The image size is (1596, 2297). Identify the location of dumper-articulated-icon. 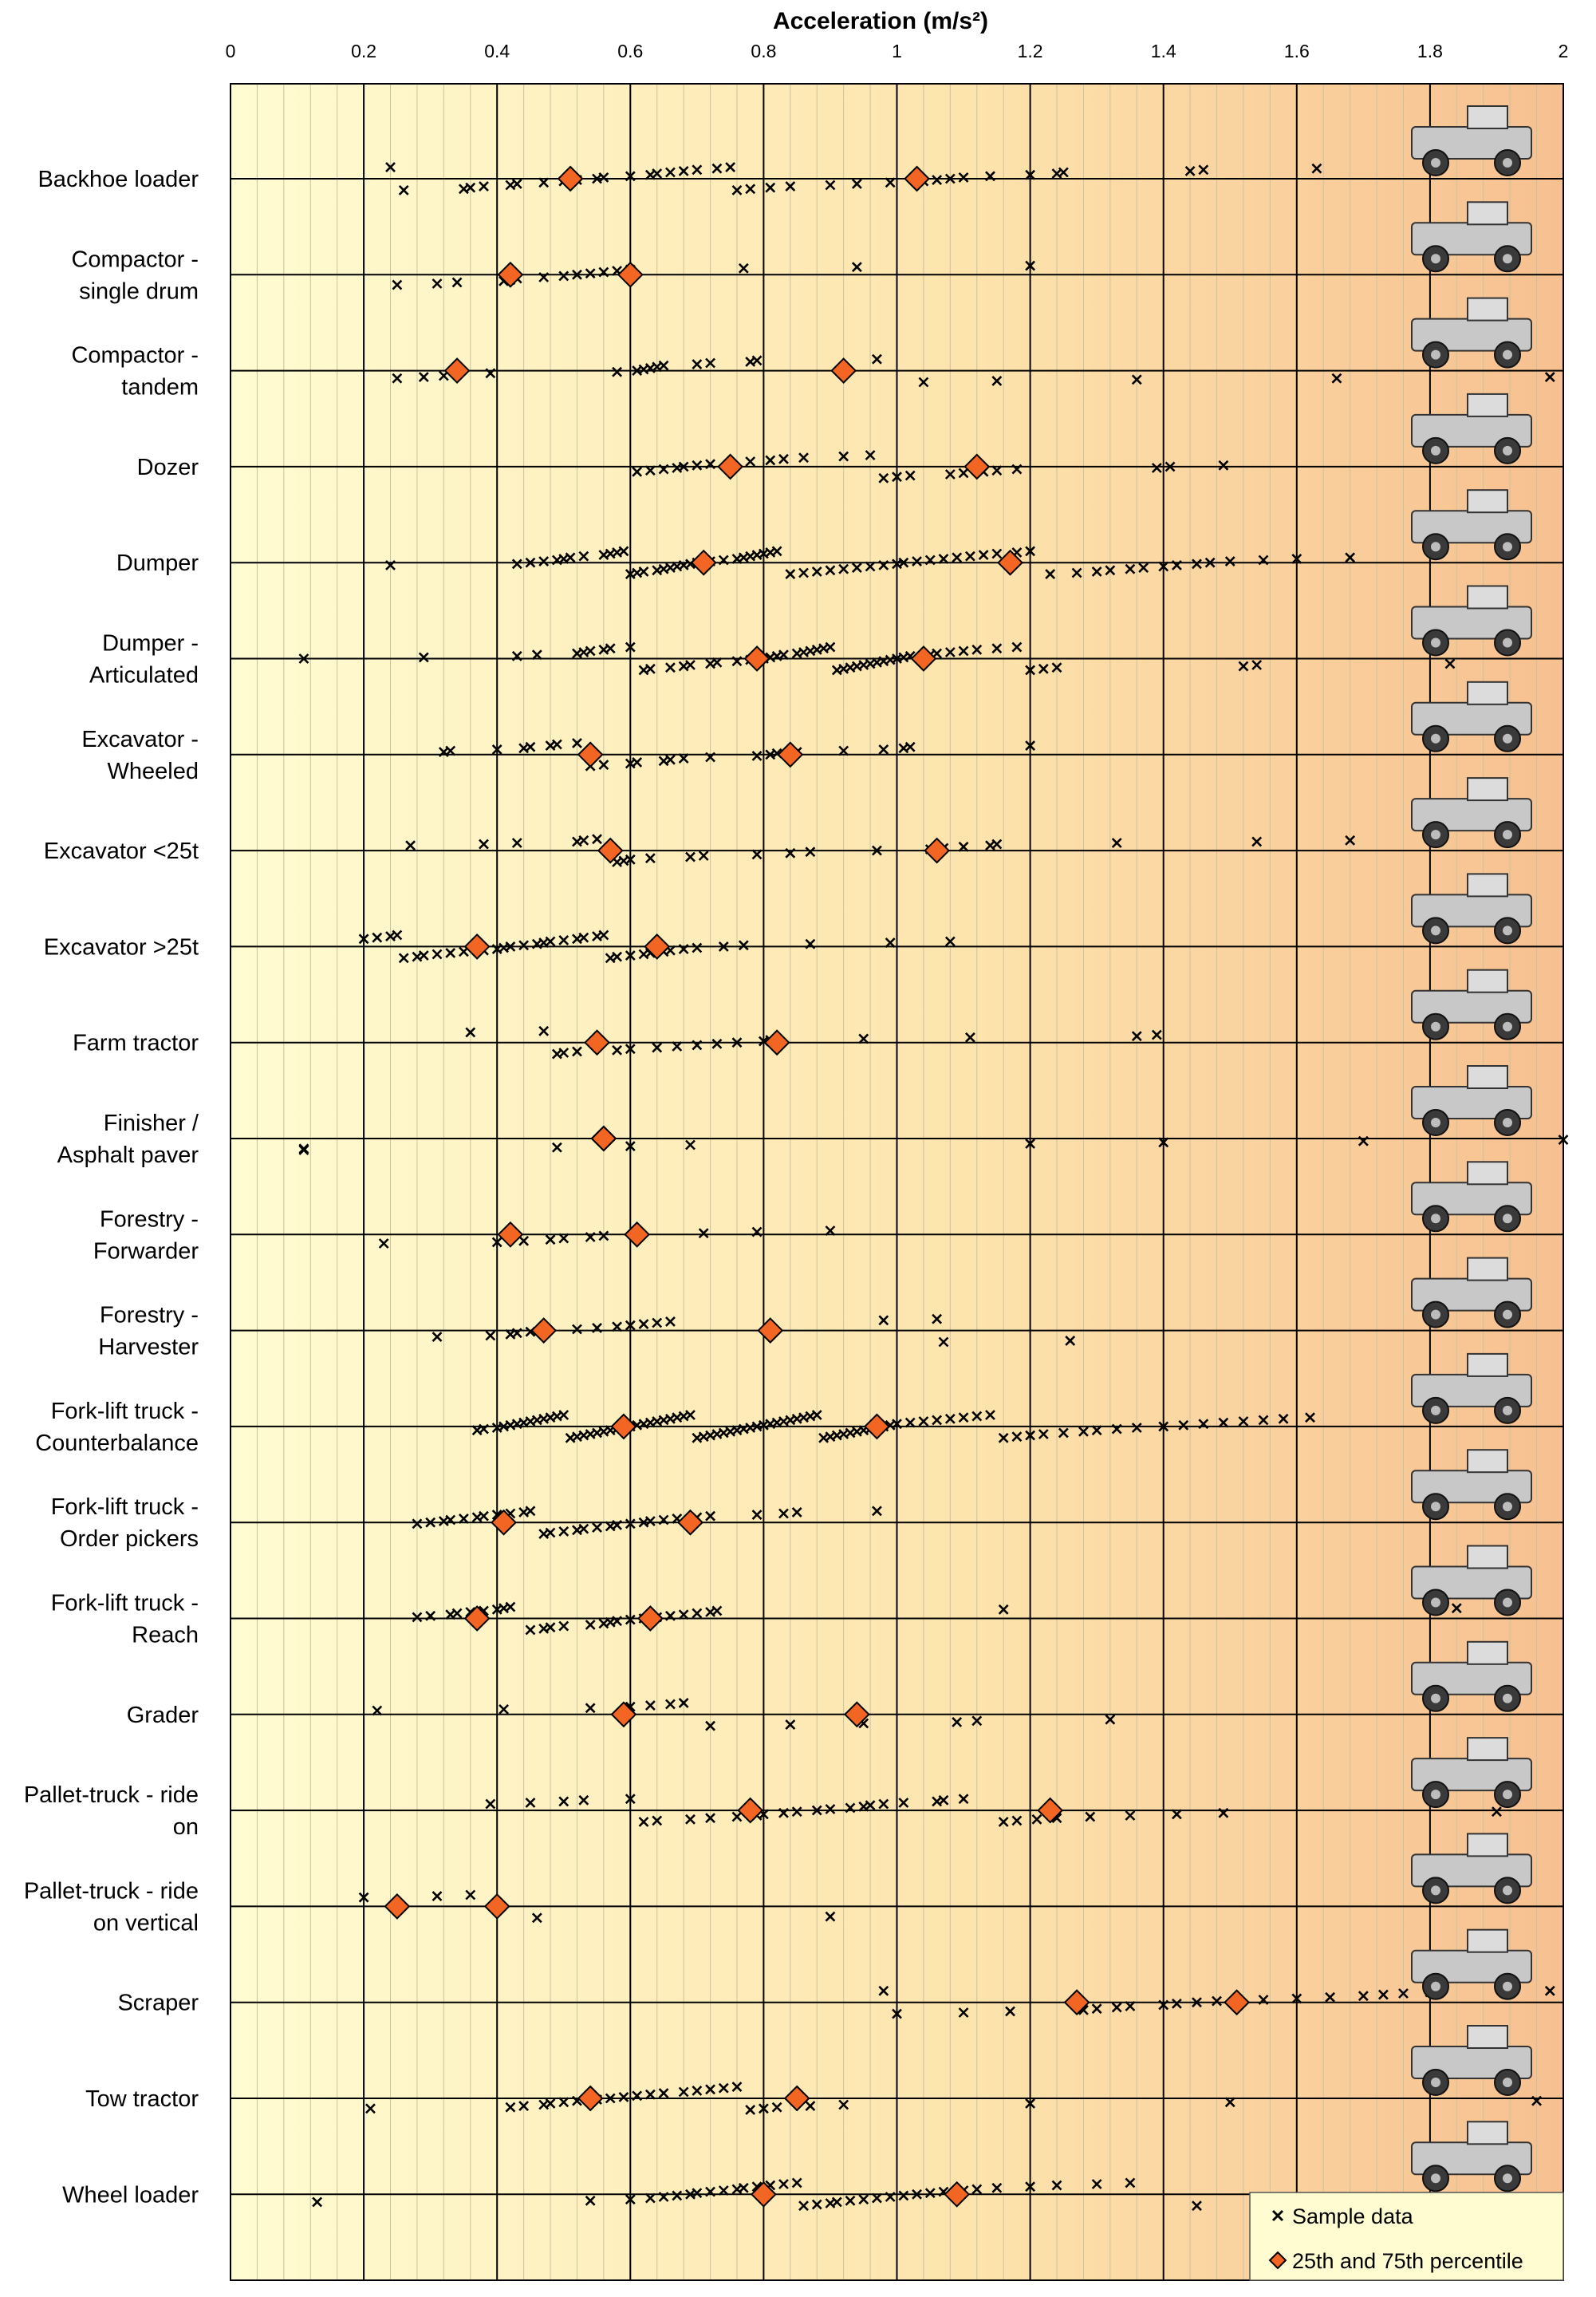
(1471, 621).